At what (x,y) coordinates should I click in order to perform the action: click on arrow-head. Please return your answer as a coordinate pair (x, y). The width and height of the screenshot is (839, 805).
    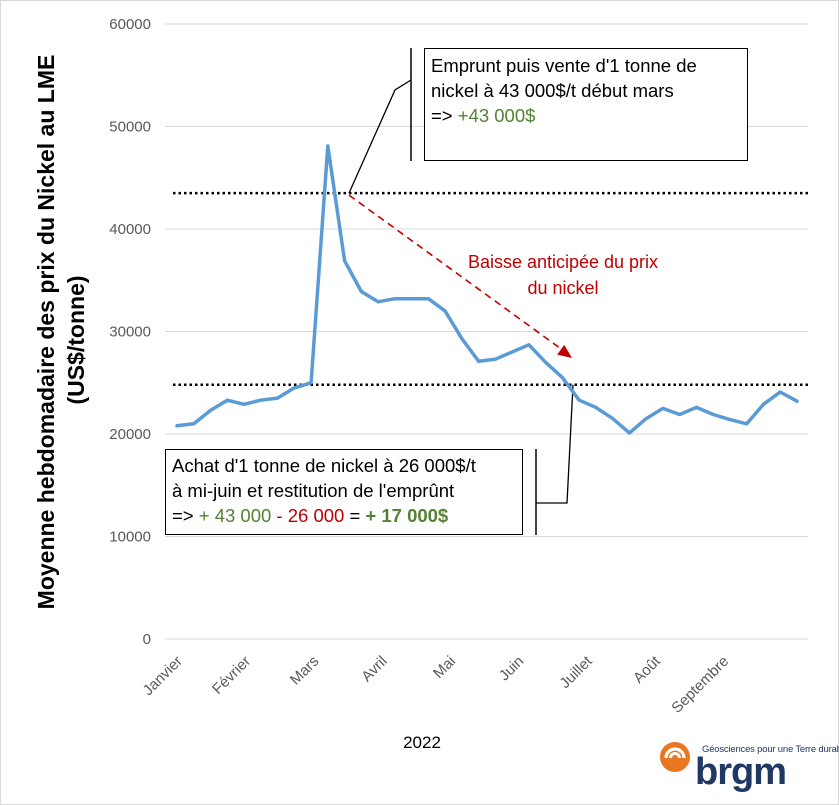
    Looking at the image, I should click on (564, 351).